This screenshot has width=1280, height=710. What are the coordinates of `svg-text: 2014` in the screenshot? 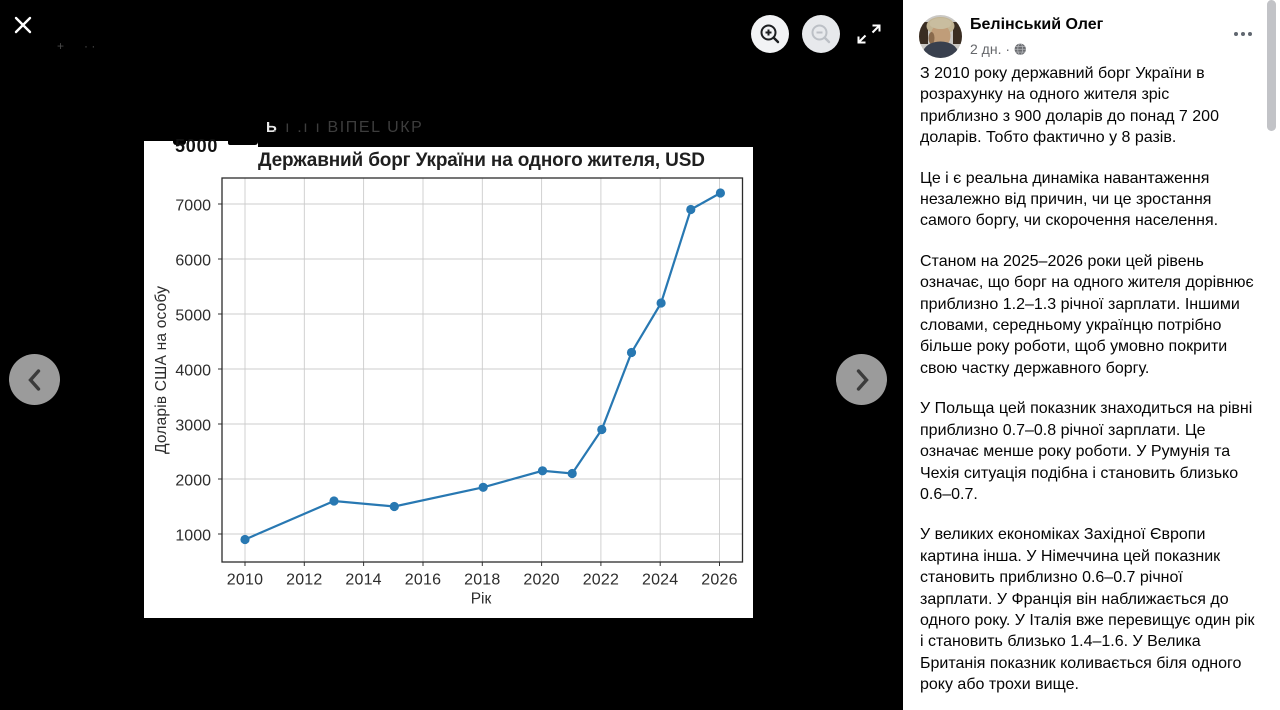 It's located at (363, 580).